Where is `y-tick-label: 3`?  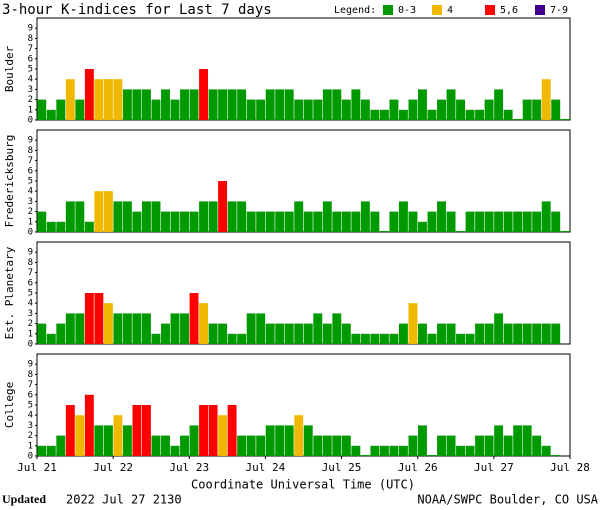
y-tick-label: 3 is located at coordinates (30, 90).